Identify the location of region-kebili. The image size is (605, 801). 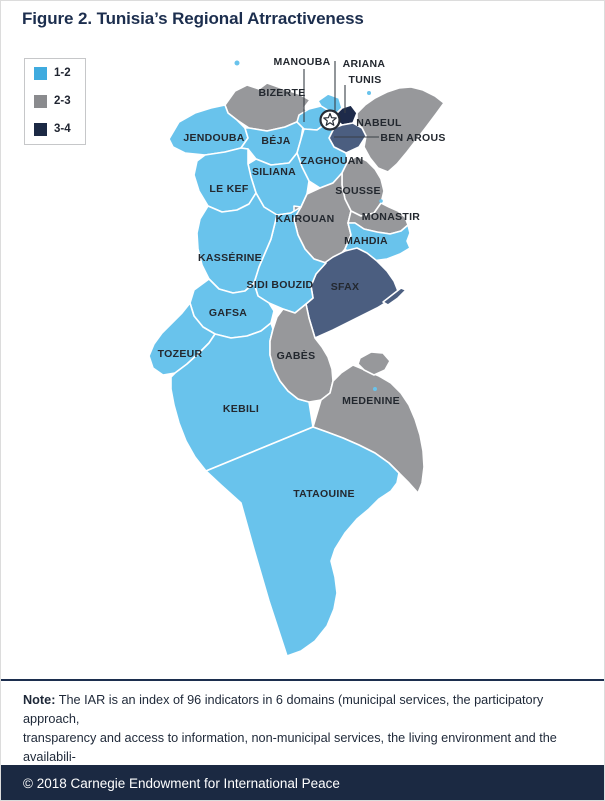
(242, 397).